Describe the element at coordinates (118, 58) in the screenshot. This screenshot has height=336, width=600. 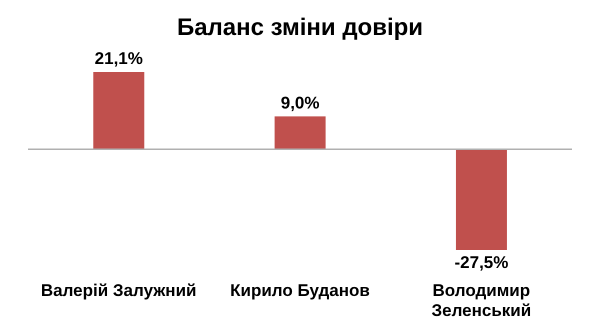
I see `data-label: 21,1%` at that location.